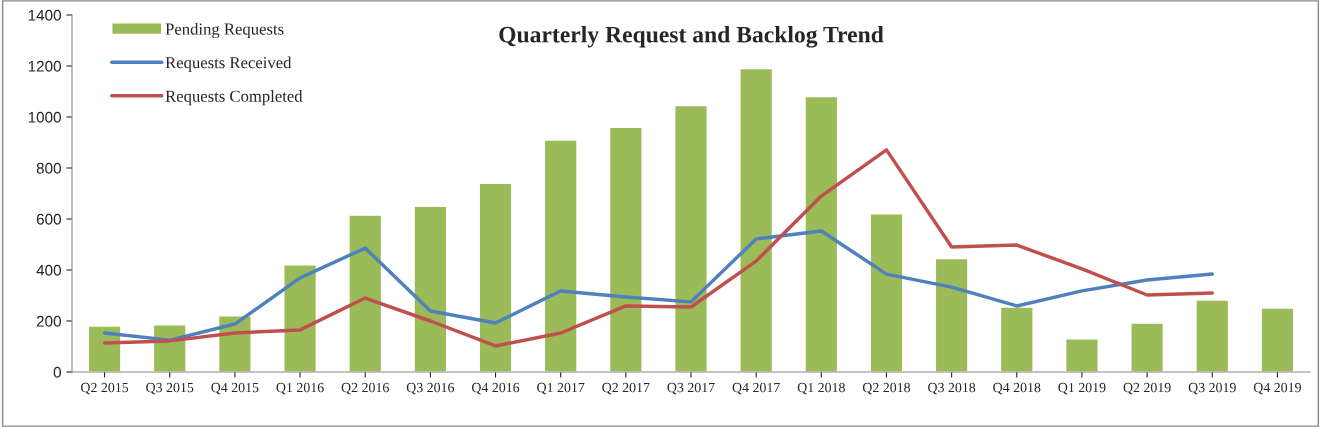 The height and width of the screenshot is (427, 1321). Describe the element at coordinates (48, 219) in the screenshot. I see `y-tick-label: 600` at that location.